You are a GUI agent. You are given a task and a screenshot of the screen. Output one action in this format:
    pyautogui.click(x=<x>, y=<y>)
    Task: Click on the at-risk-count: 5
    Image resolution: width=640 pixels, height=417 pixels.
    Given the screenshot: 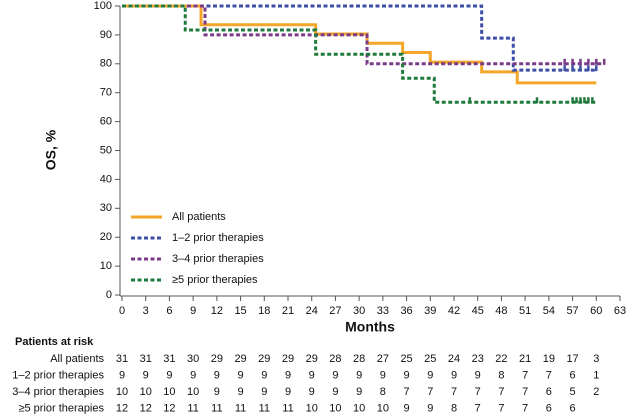 What is the action you would take?
    pyautogui.click(x=573, y=392)
    